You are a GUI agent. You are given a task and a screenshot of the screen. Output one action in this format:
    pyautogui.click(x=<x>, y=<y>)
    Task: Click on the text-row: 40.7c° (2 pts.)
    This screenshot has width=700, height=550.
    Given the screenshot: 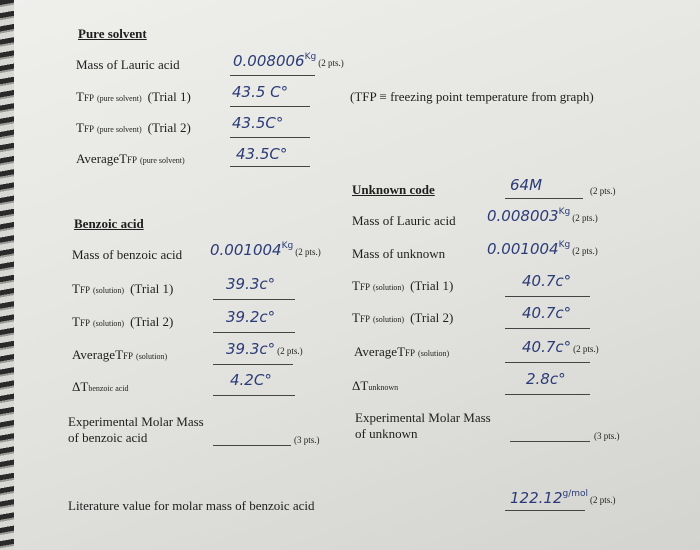 What is the action you would take?
    pyautogui.click(x=560, y=347)
    